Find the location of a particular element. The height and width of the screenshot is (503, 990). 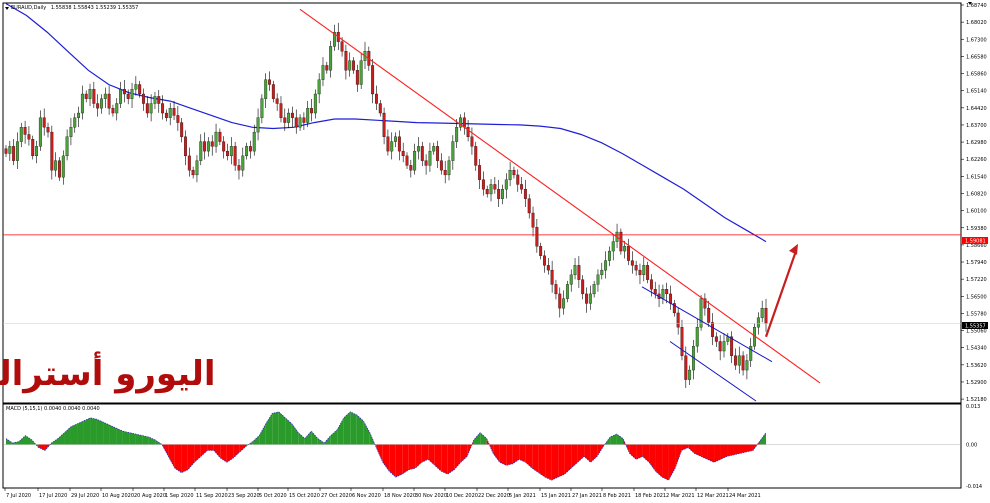

time-tick-label: 18 Nov 2020 is located at coordinates (400, 496).